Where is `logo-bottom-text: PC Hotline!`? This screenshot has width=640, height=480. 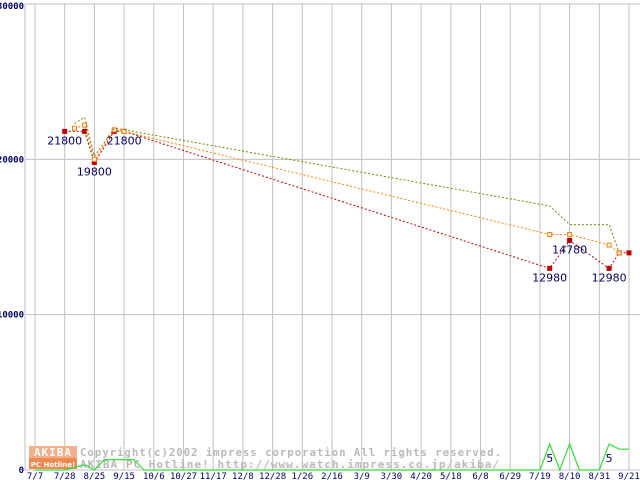 logo-bottom-text: PC Hotline! is located at coordinates (53, 465).